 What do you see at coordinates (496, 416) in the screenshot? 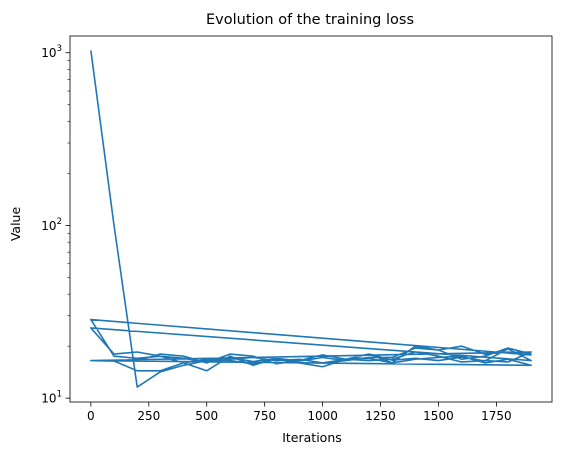
I see `x-tick-label: 1750` at bounding box center [496, 416].